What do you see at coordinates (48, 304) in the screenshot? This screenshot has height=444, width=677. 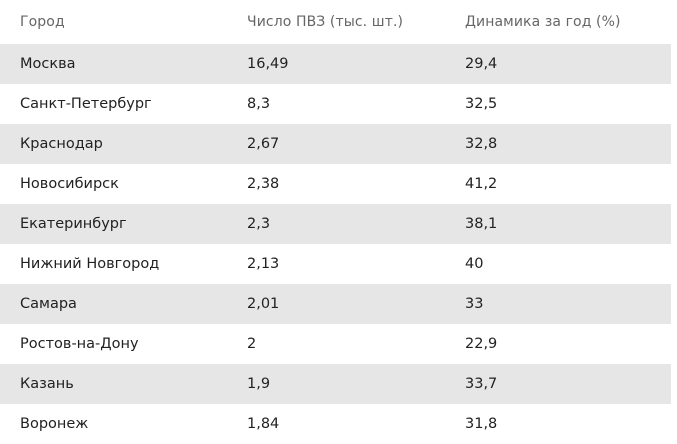 I see `cell-city: Самара` at bounding box center [48, 304].